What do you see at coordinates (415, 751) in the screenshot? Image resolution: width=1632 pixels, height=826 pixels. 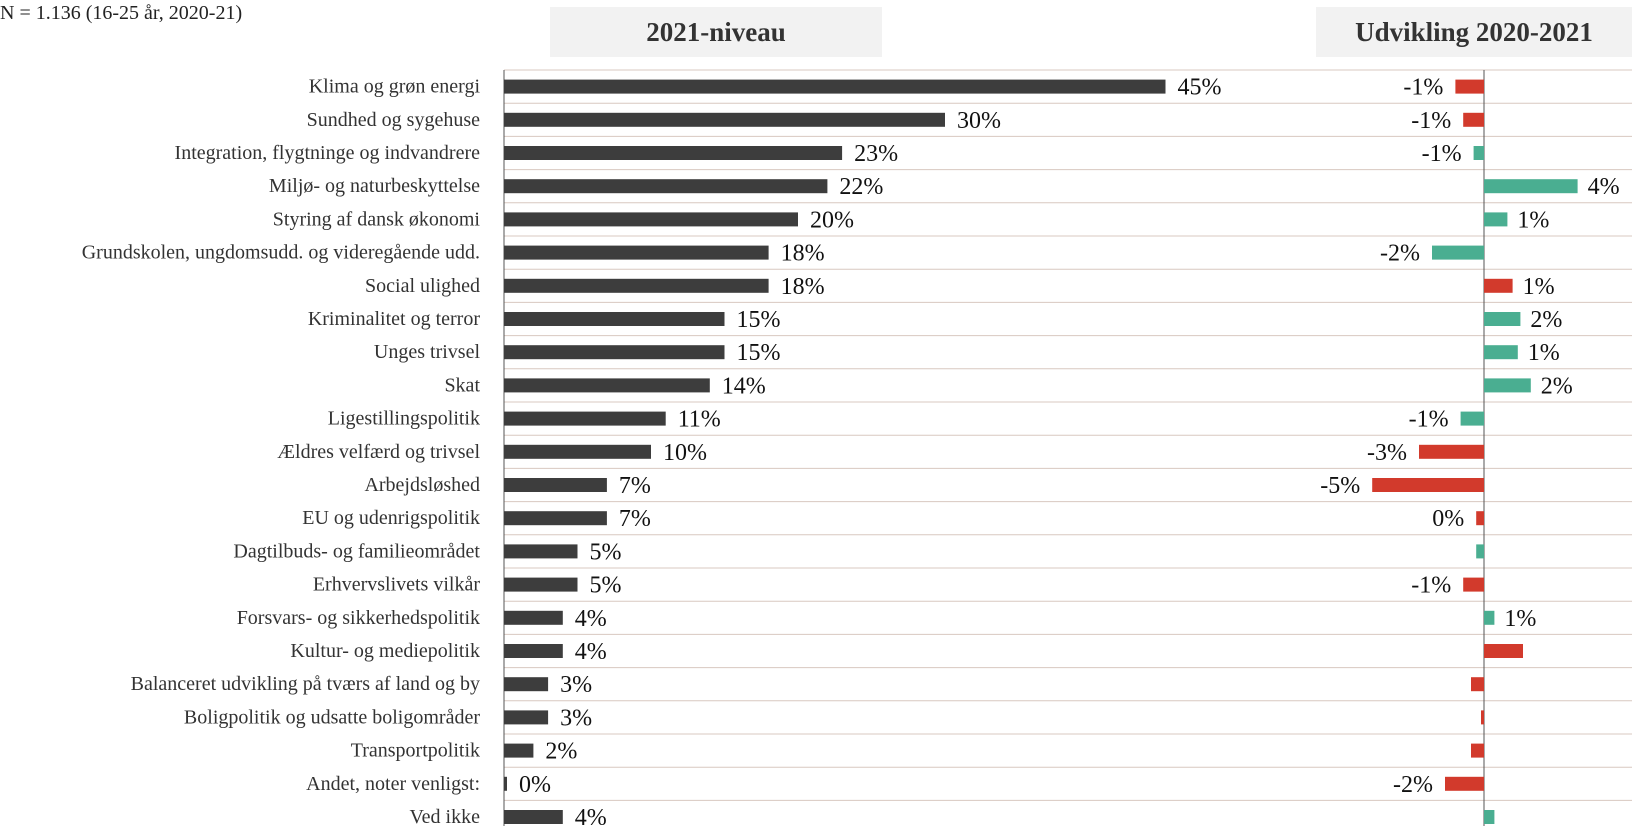 I see `category-label: Transportpolitik` at bounding box center [415, 751].